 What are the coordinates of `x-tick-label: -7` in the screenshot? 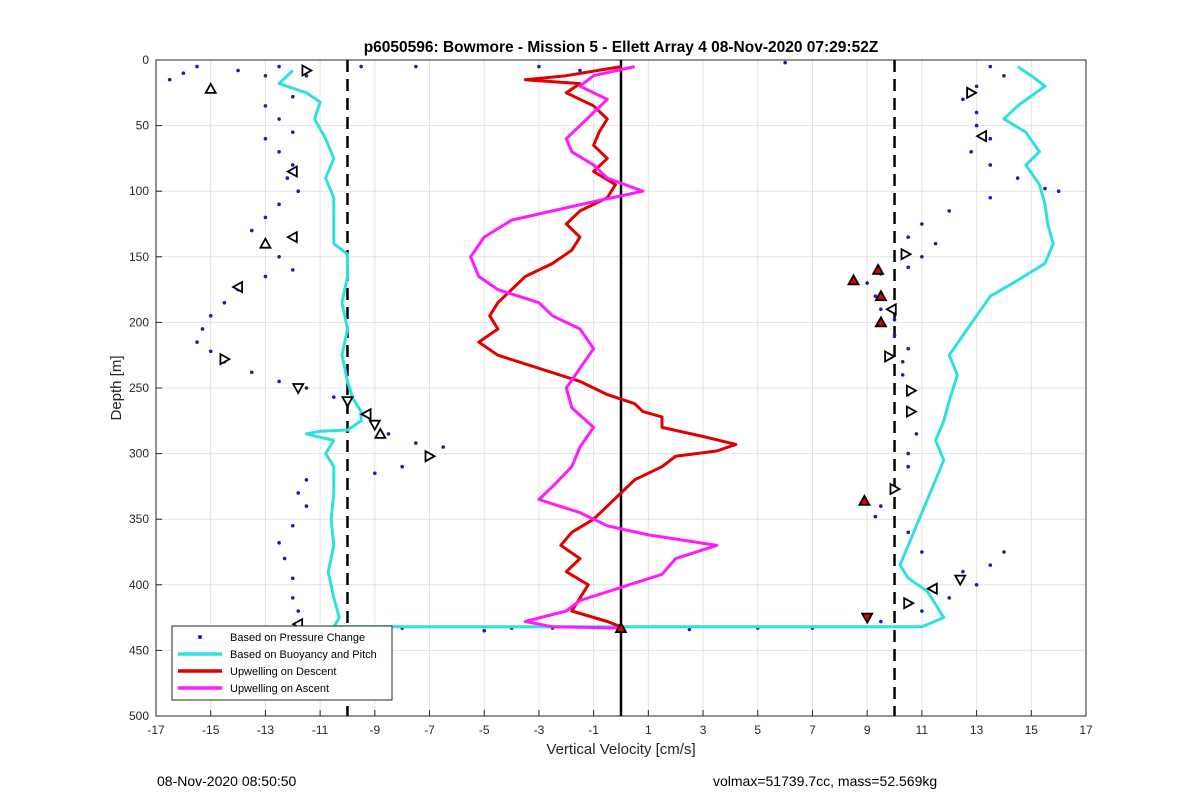 It's located at (429, 730).